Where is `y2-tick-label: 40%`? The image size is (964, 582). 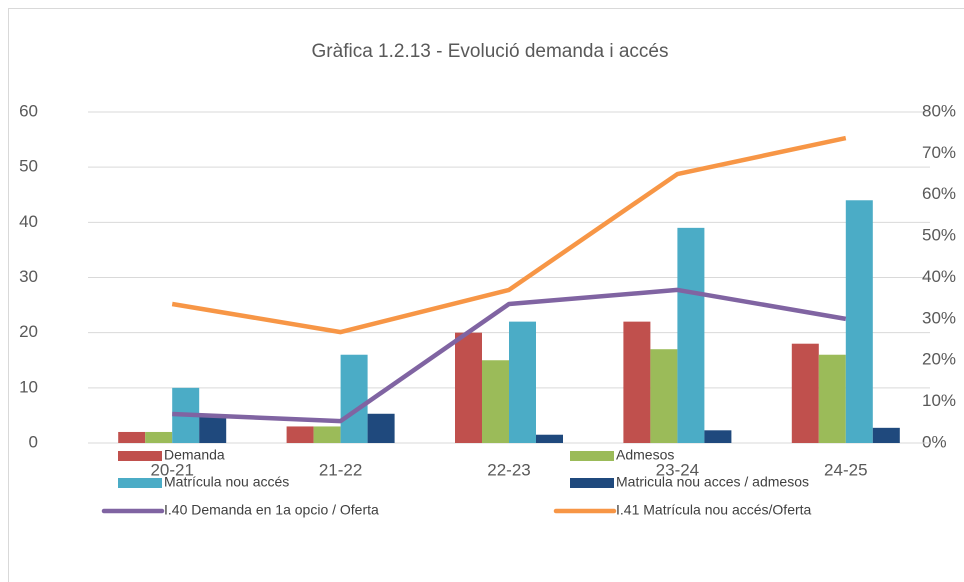
y2-tick-label: 40% is located at coordinates (939, 276).